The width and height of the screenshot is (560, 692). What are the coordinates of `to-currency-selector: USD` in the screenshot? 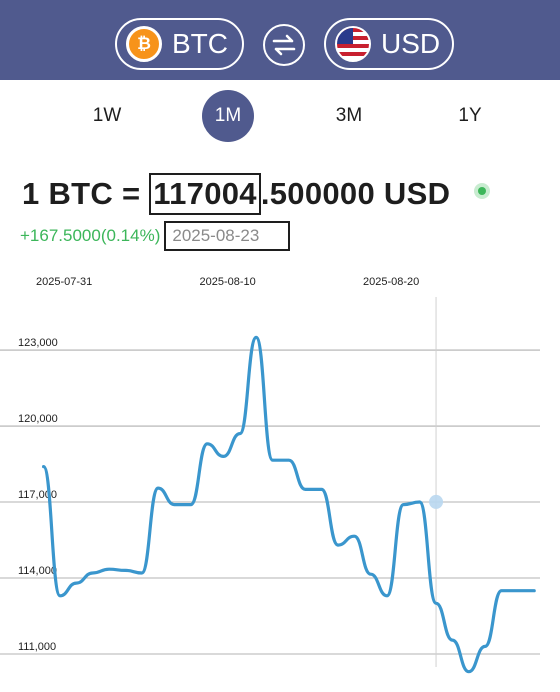 It's located at (389, 44).